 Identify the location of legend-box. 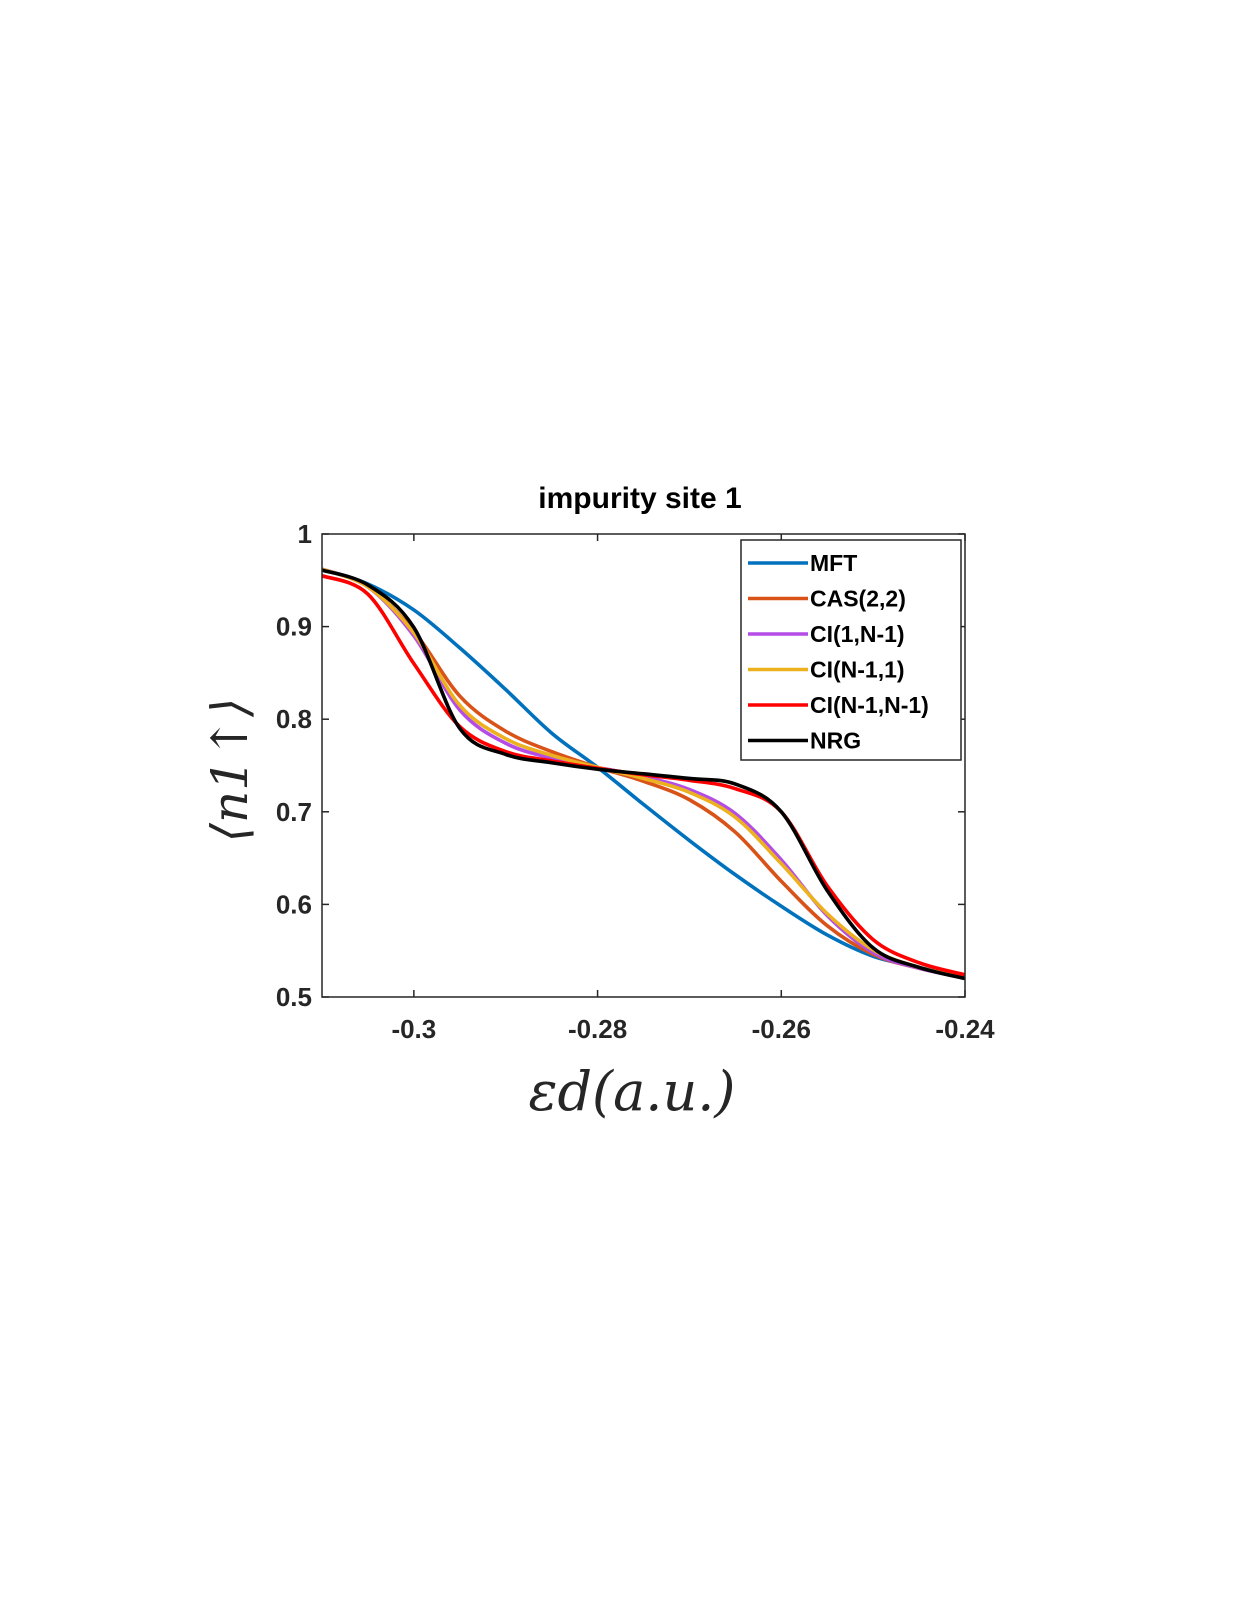
(851, 650).